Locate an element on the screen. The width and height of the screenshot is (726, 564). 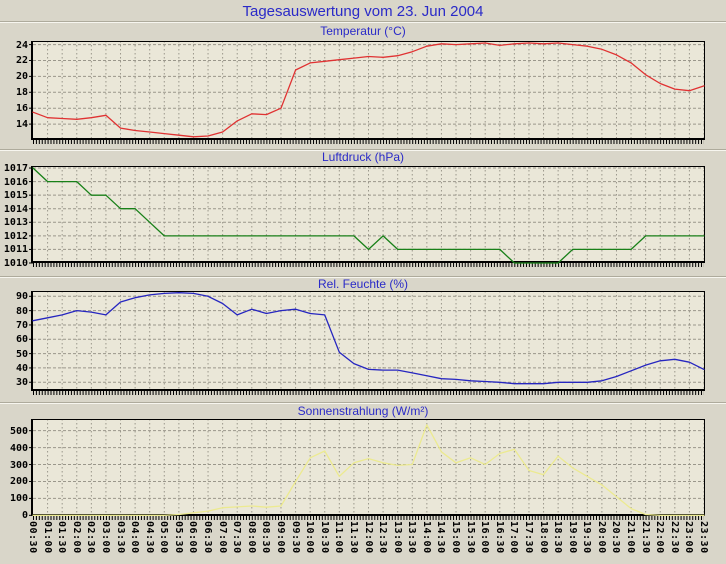
x-axis-label: 16:00 is located at coordinates (485, 537).